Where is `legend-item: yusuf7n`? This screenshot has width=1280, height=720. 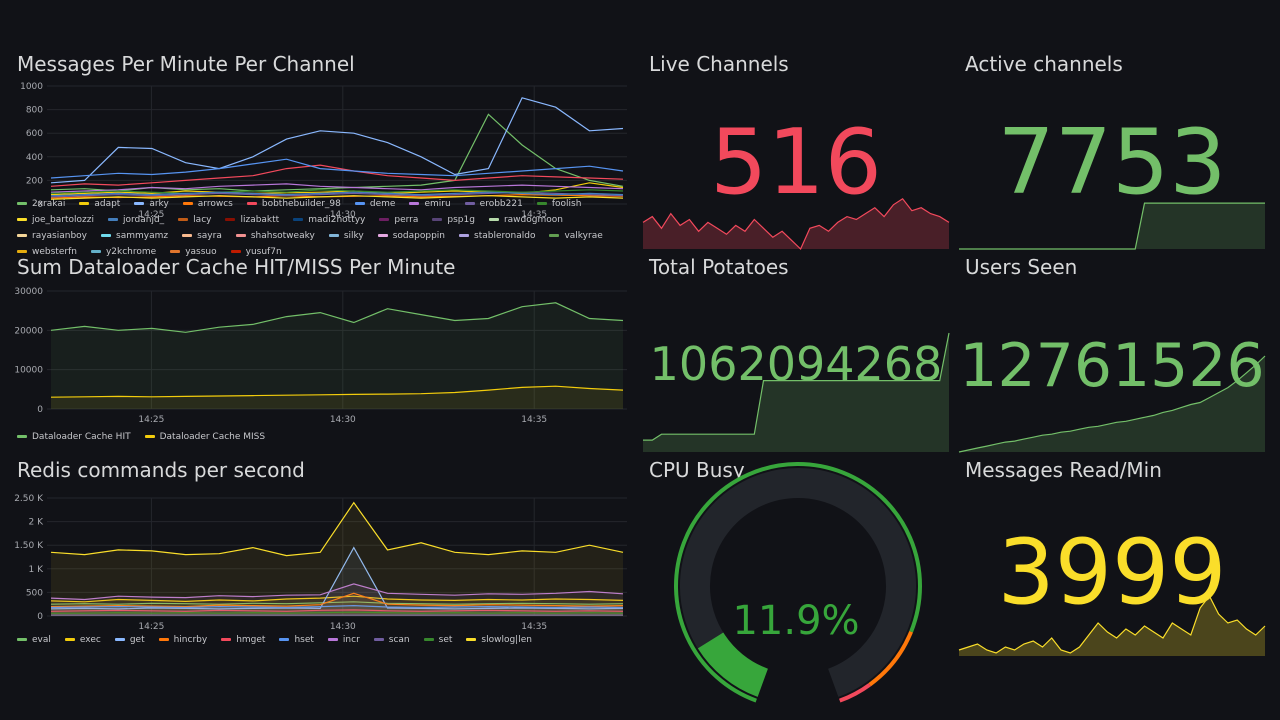
legend-item: yusuf7n is located at coordinates (256, 252).